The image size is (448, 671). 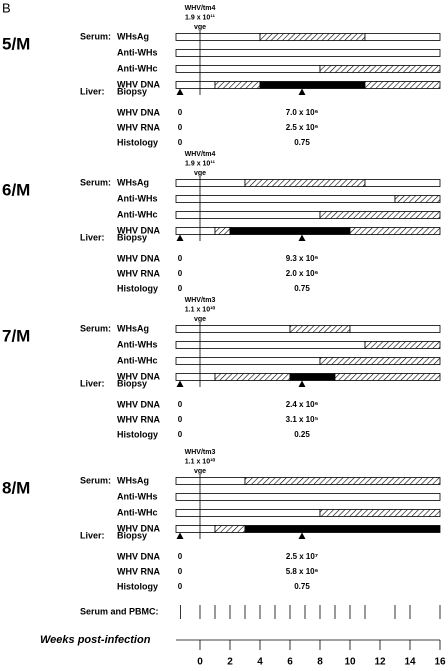 I want to click on liver-value: 2.5 x 10⁷, so click(x=302, y=556).